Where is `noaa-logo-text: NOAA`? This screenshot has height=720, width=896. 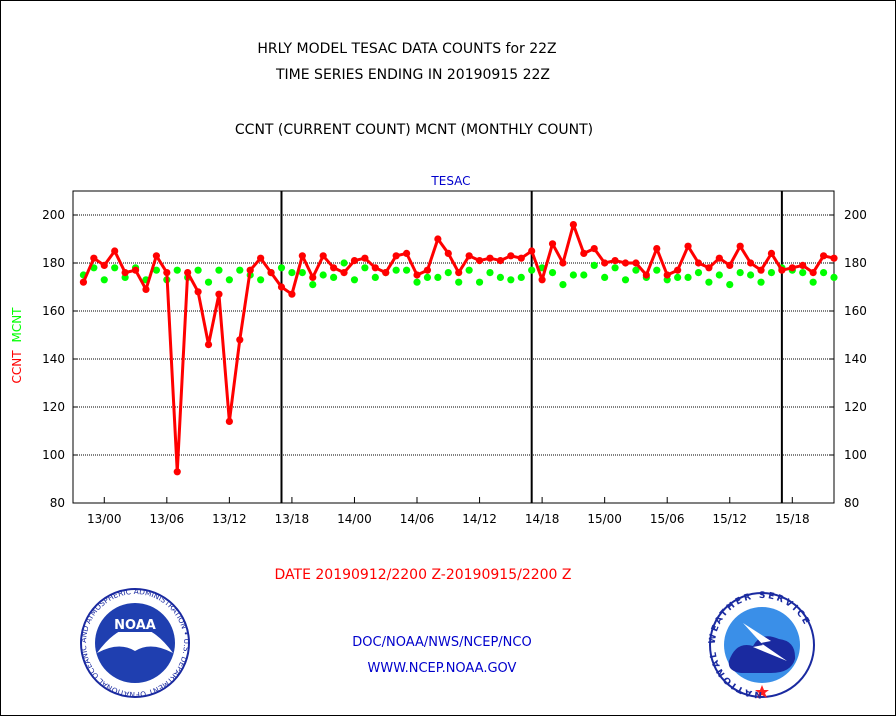
noaa-logo-text: NOAA is located at coordinates (135, 625).